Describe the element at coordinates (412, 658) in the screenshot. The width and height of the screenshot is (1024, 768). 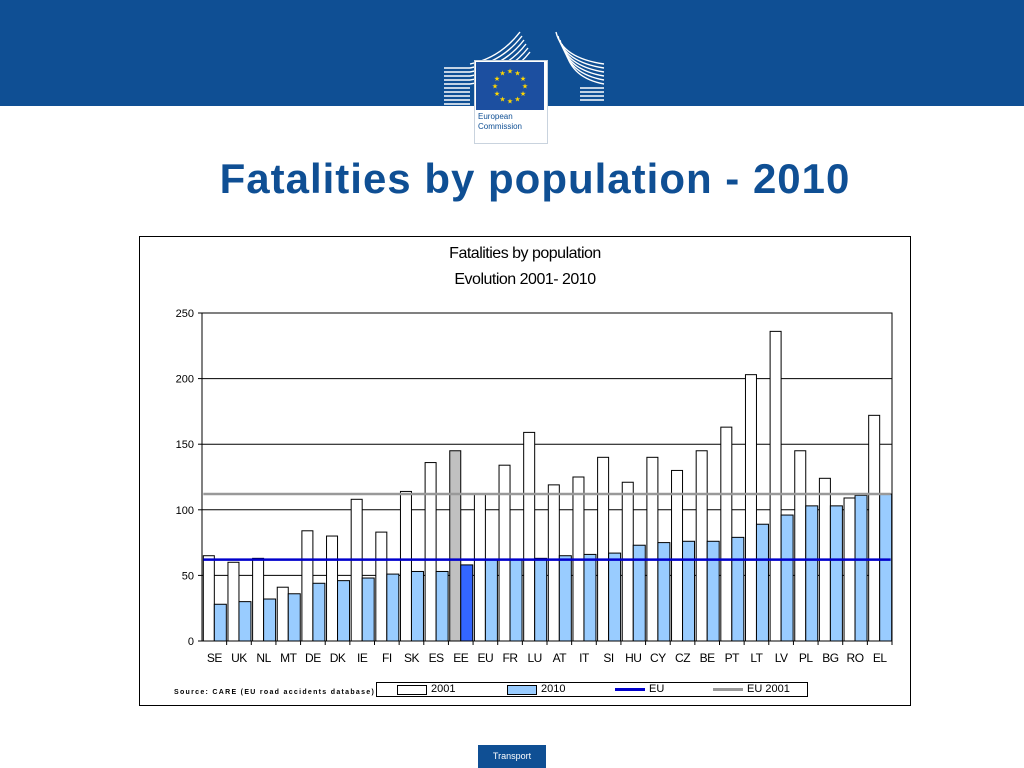
I see `x-tick-label-sk: SK` at that location.